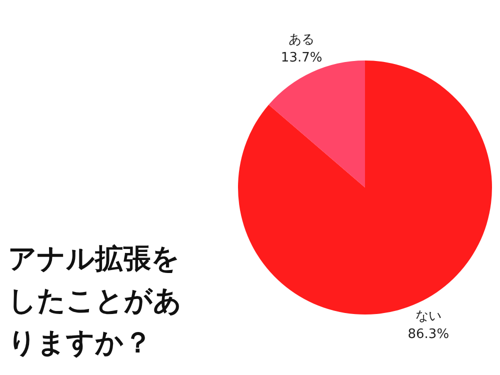  I want to click on slice-label: ない, so click(428, 316).